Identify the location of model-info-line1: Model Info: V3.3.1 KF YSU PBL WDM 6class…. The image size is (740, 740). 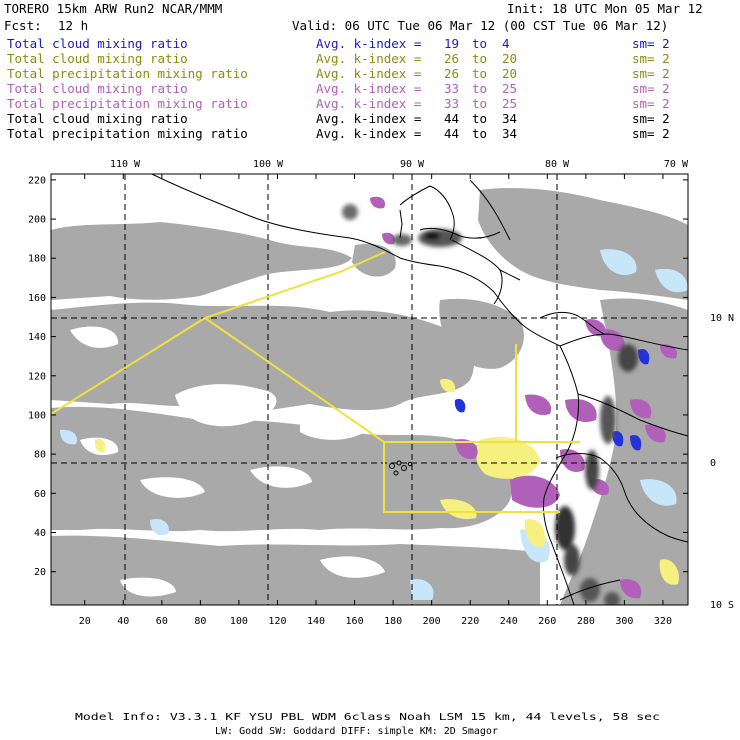
(367, 717).